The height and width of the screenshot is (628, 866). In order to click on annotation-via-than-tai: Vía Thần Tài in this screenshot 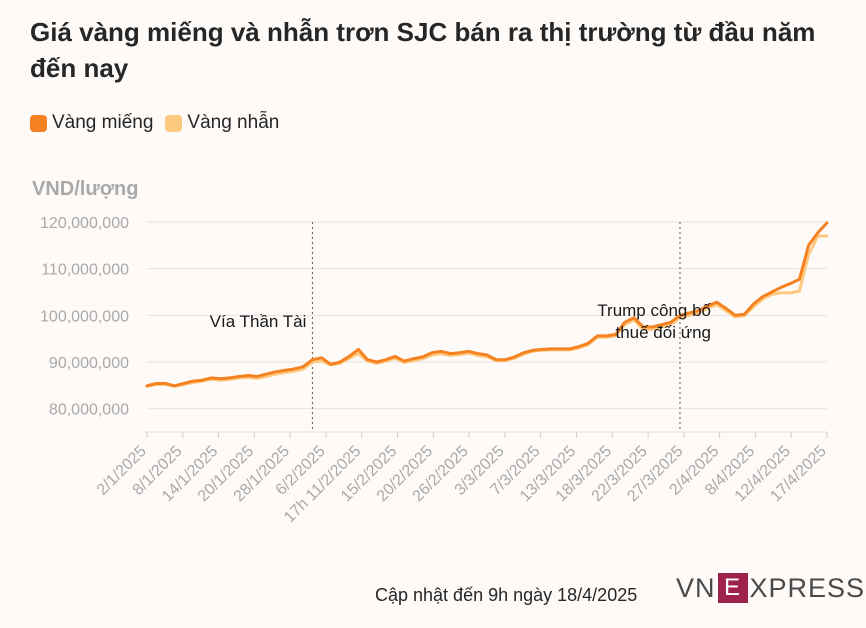, I will do `click(258, 321)`.